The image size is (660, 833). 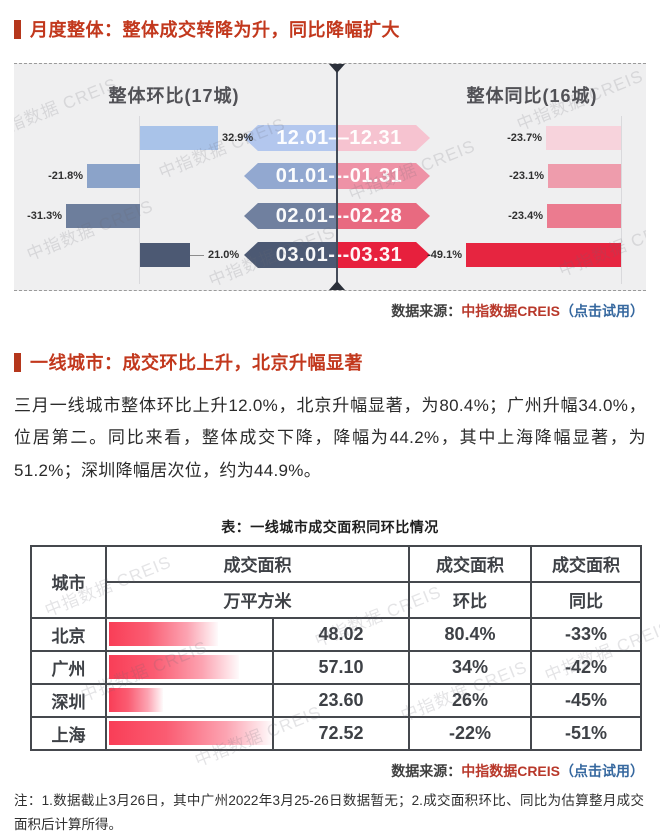 I want to click on yoy-value-label: -23.1%, so click(x=526, y=176).